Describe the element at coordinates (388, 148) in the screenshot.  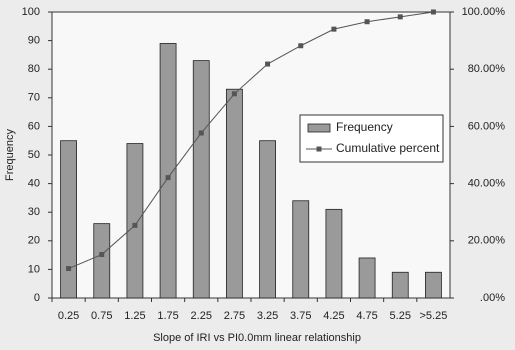
I see `legend-label: Cumulative percent` at that location.